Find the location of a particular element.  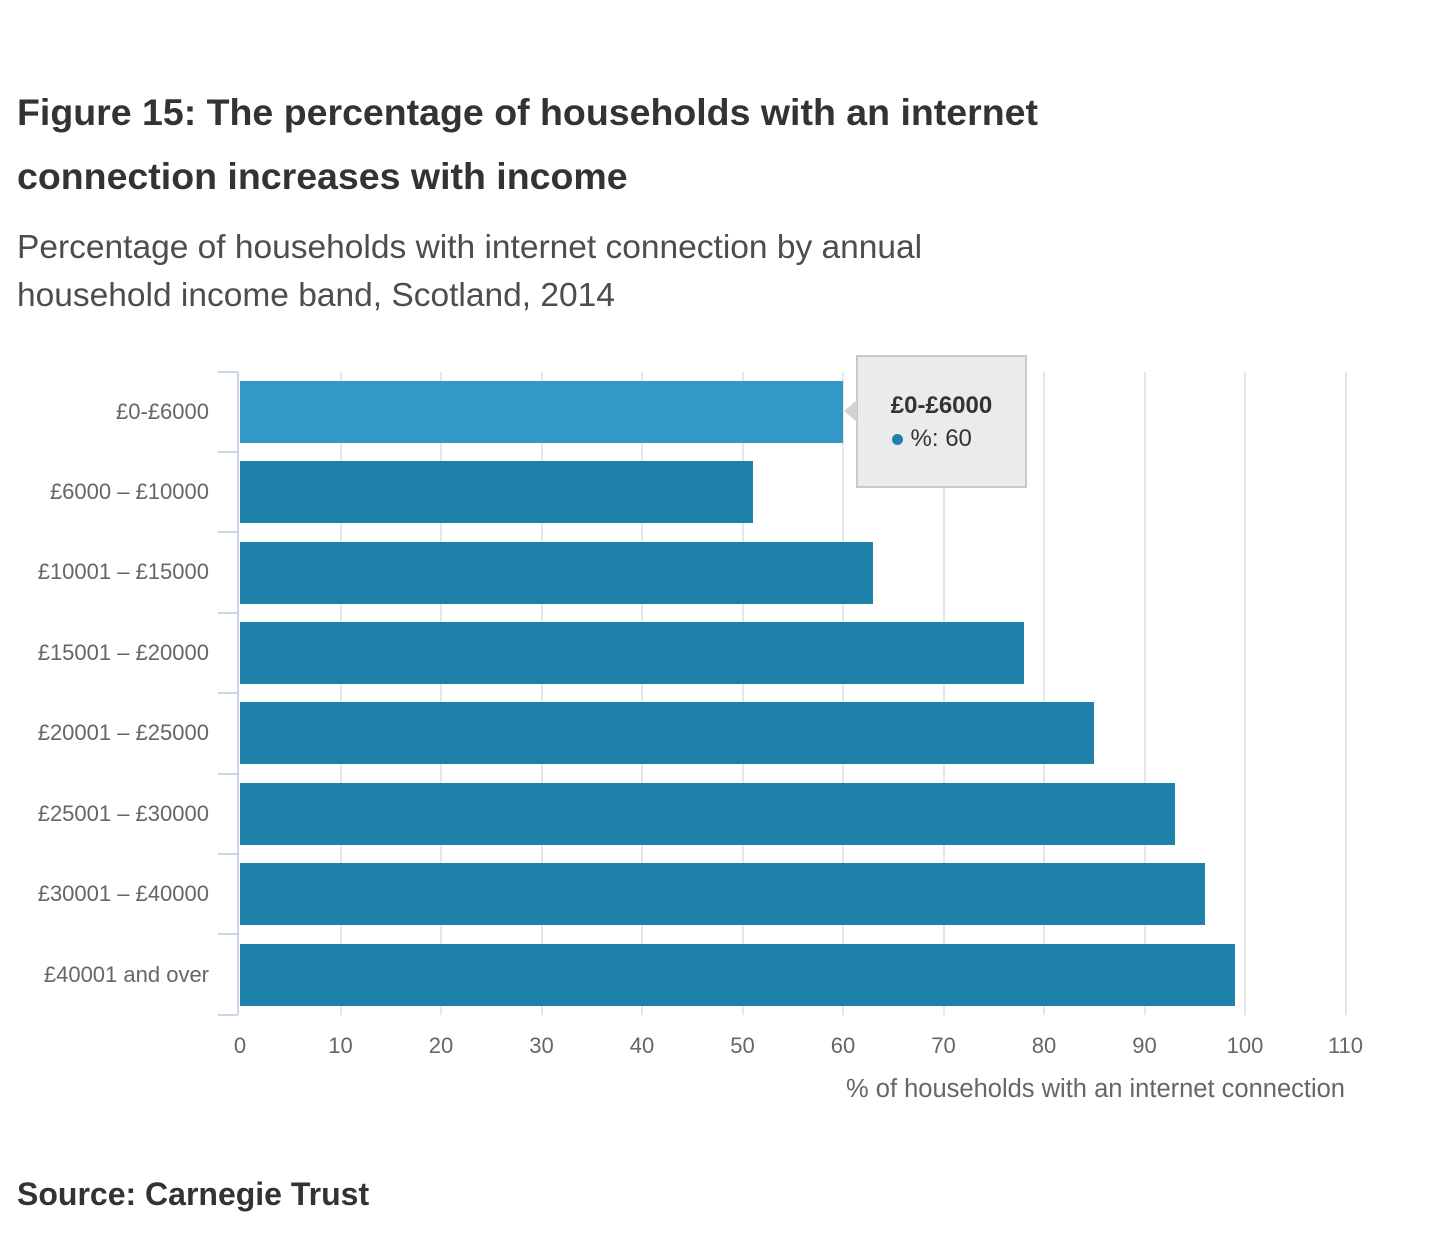

tooltip-title: £0-£6000 is located at coordinates (941, 405).